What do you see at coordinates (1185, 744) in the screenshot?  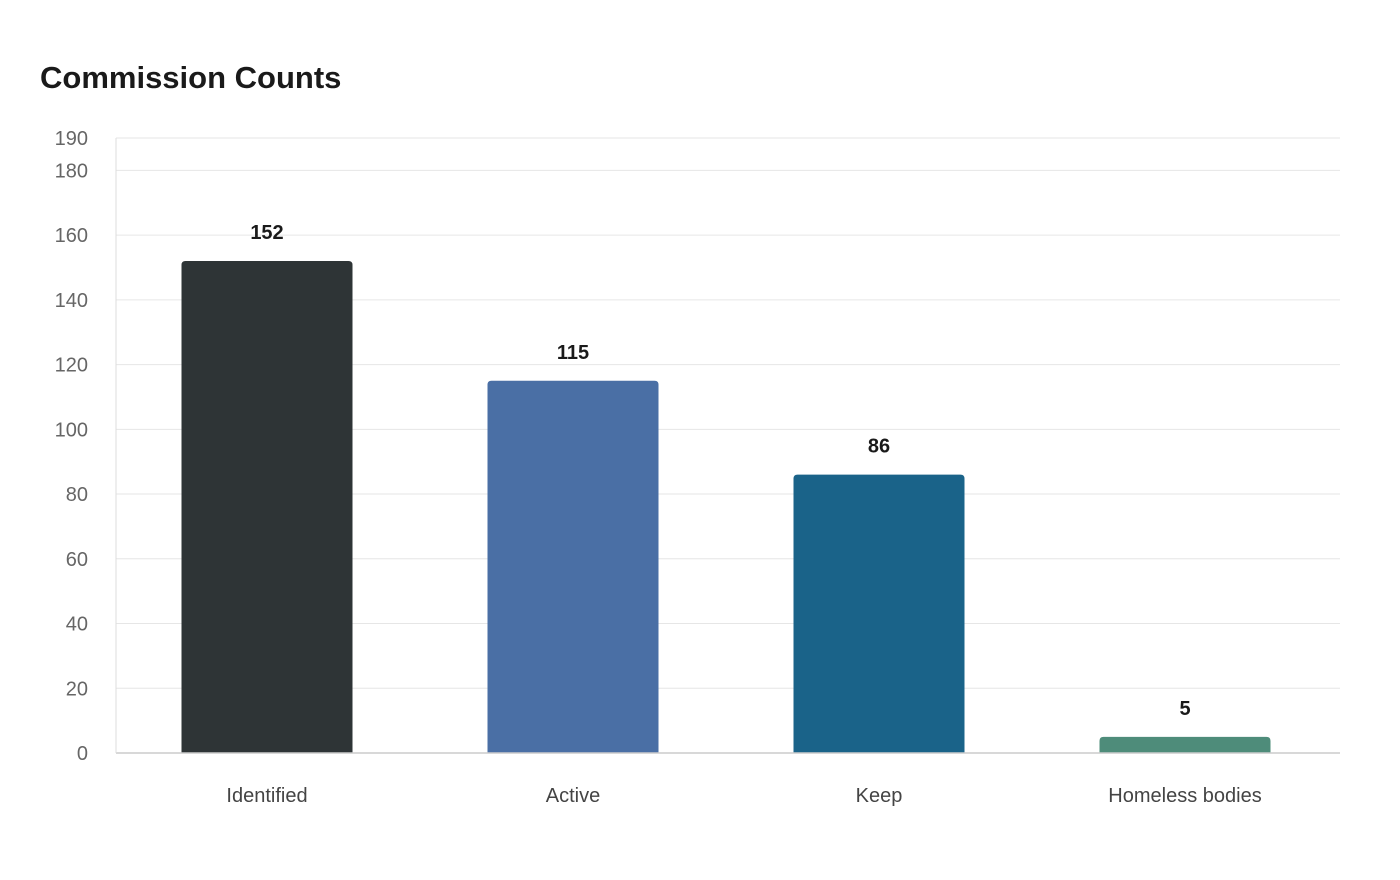 I see `bar-homeless-bodies` at bounding box center [1185, 744].